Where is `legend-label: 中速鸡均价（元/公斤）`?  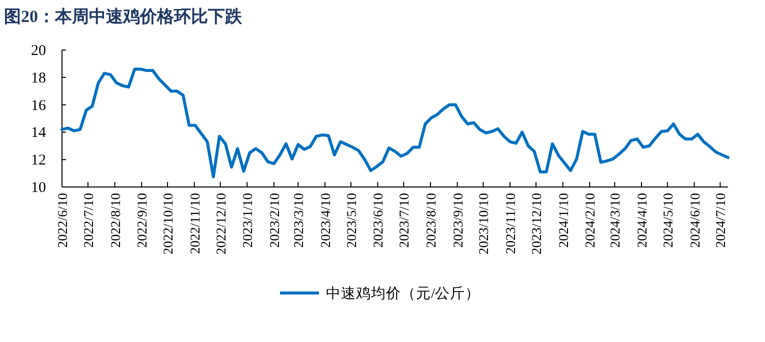 legend-label: 中速鸡均价（元/公斤） is located at coordinates (403, 293).